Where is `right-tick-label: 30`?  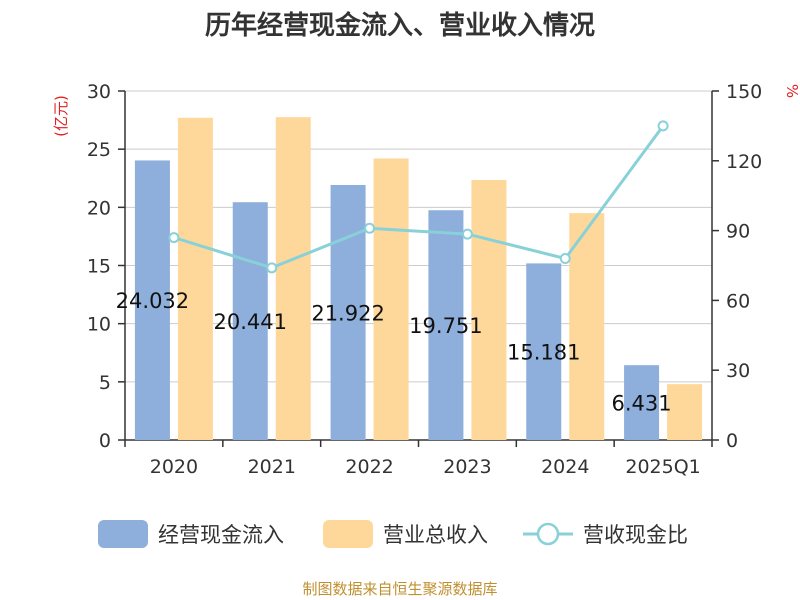 right-tick-label: 30 is located at coordinates (738, 371).